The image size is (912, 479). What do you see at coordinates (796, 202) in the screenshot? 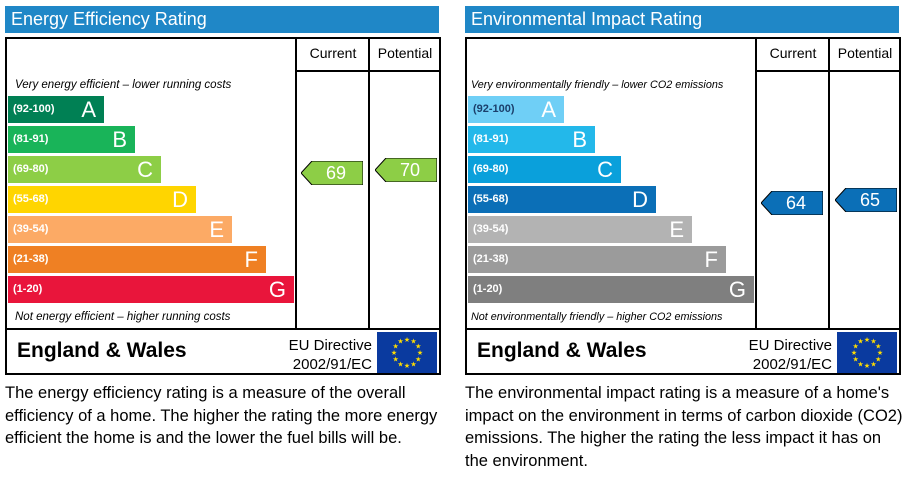
I see `current-rating-value: 64` at bounding box center [796, 202].